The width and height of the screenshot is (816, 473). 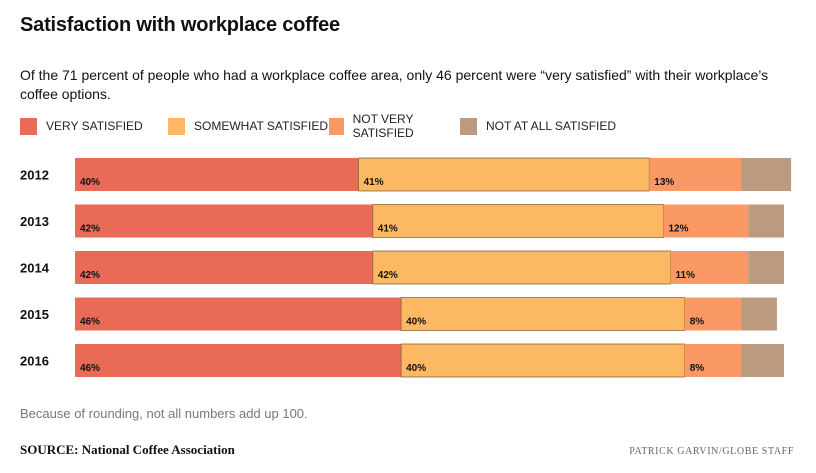 What do you see at coordinates (709, 267) in the screenshot?
I see `bar-2014-not-very-satisfied` at bounding box center [709, 267].